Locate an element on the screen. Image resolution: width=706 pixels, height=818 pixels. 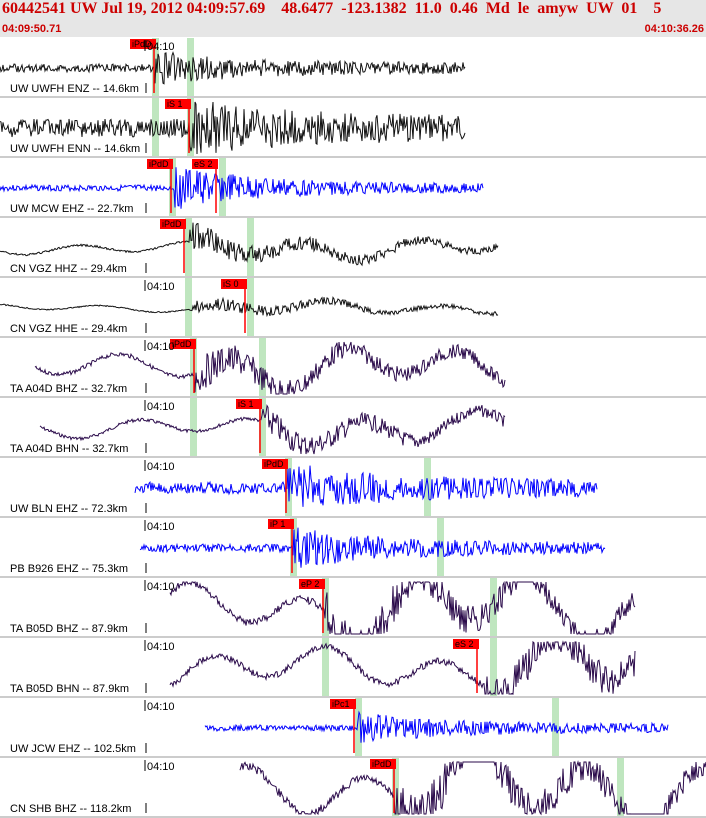
trace-row: eP 2 04:10 TA B05D BHZ -- 87.9km is located at coordinates (353, 608).